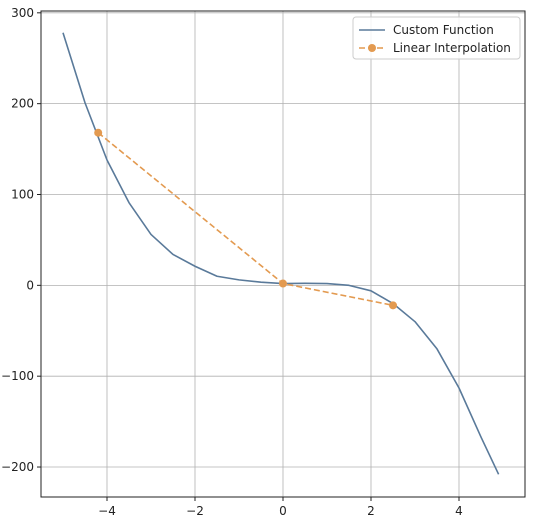  I want to click on x-tick-label: −4, so click(107, 511).